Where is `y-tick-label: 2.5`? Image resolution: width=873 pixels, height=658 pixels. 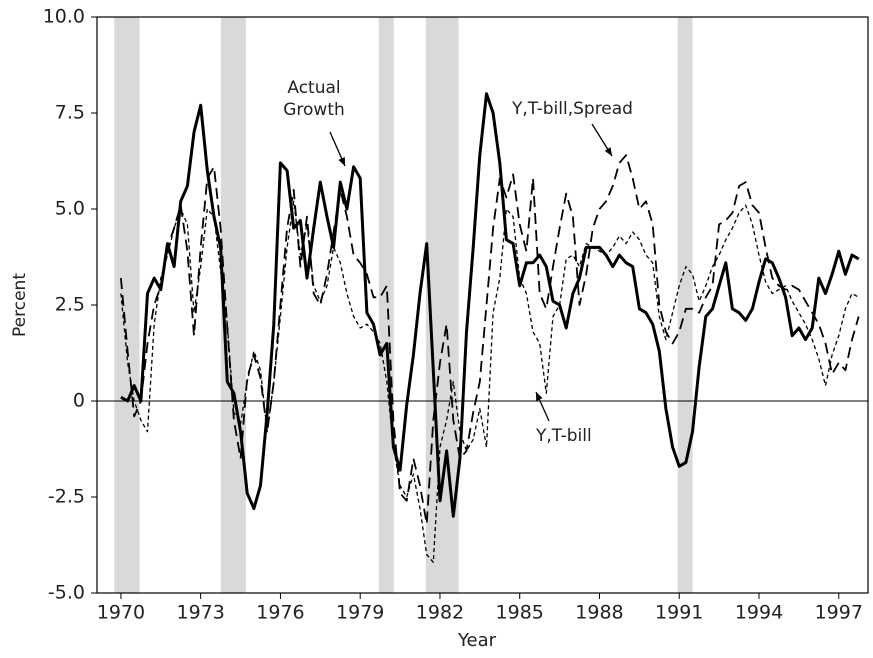 y-tick-label: 2.5 is located at coordinates (70, 305).